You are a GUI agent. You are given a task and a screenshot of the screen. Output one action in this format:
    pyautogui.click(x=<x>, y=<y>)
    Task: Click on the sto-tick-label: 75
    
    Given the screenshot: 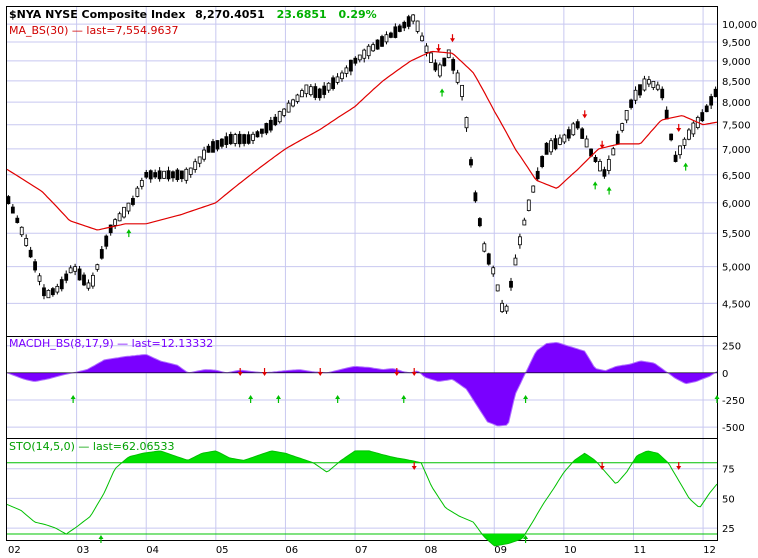 What is the action you would take?
    pyautogui.click(x=728, y=470)
    